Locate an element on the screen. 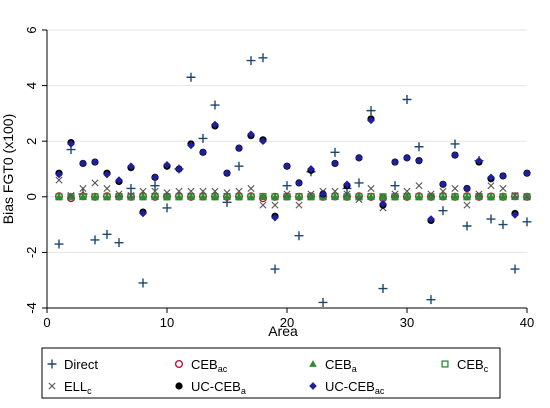  legend-label-base: UC-CEB is located at coordinates (216, 386).